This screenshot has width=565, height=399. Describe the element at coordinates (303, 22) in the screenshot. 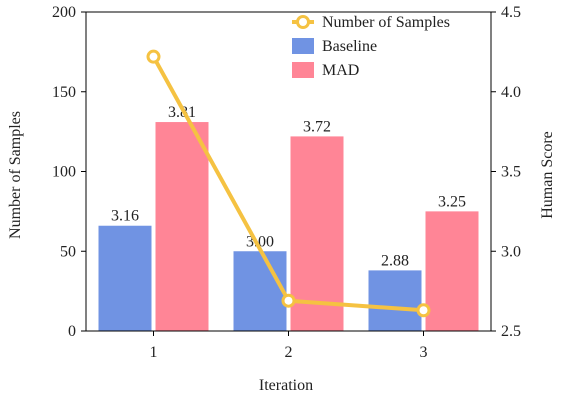

I see `legend-swatch-marker` at that location.